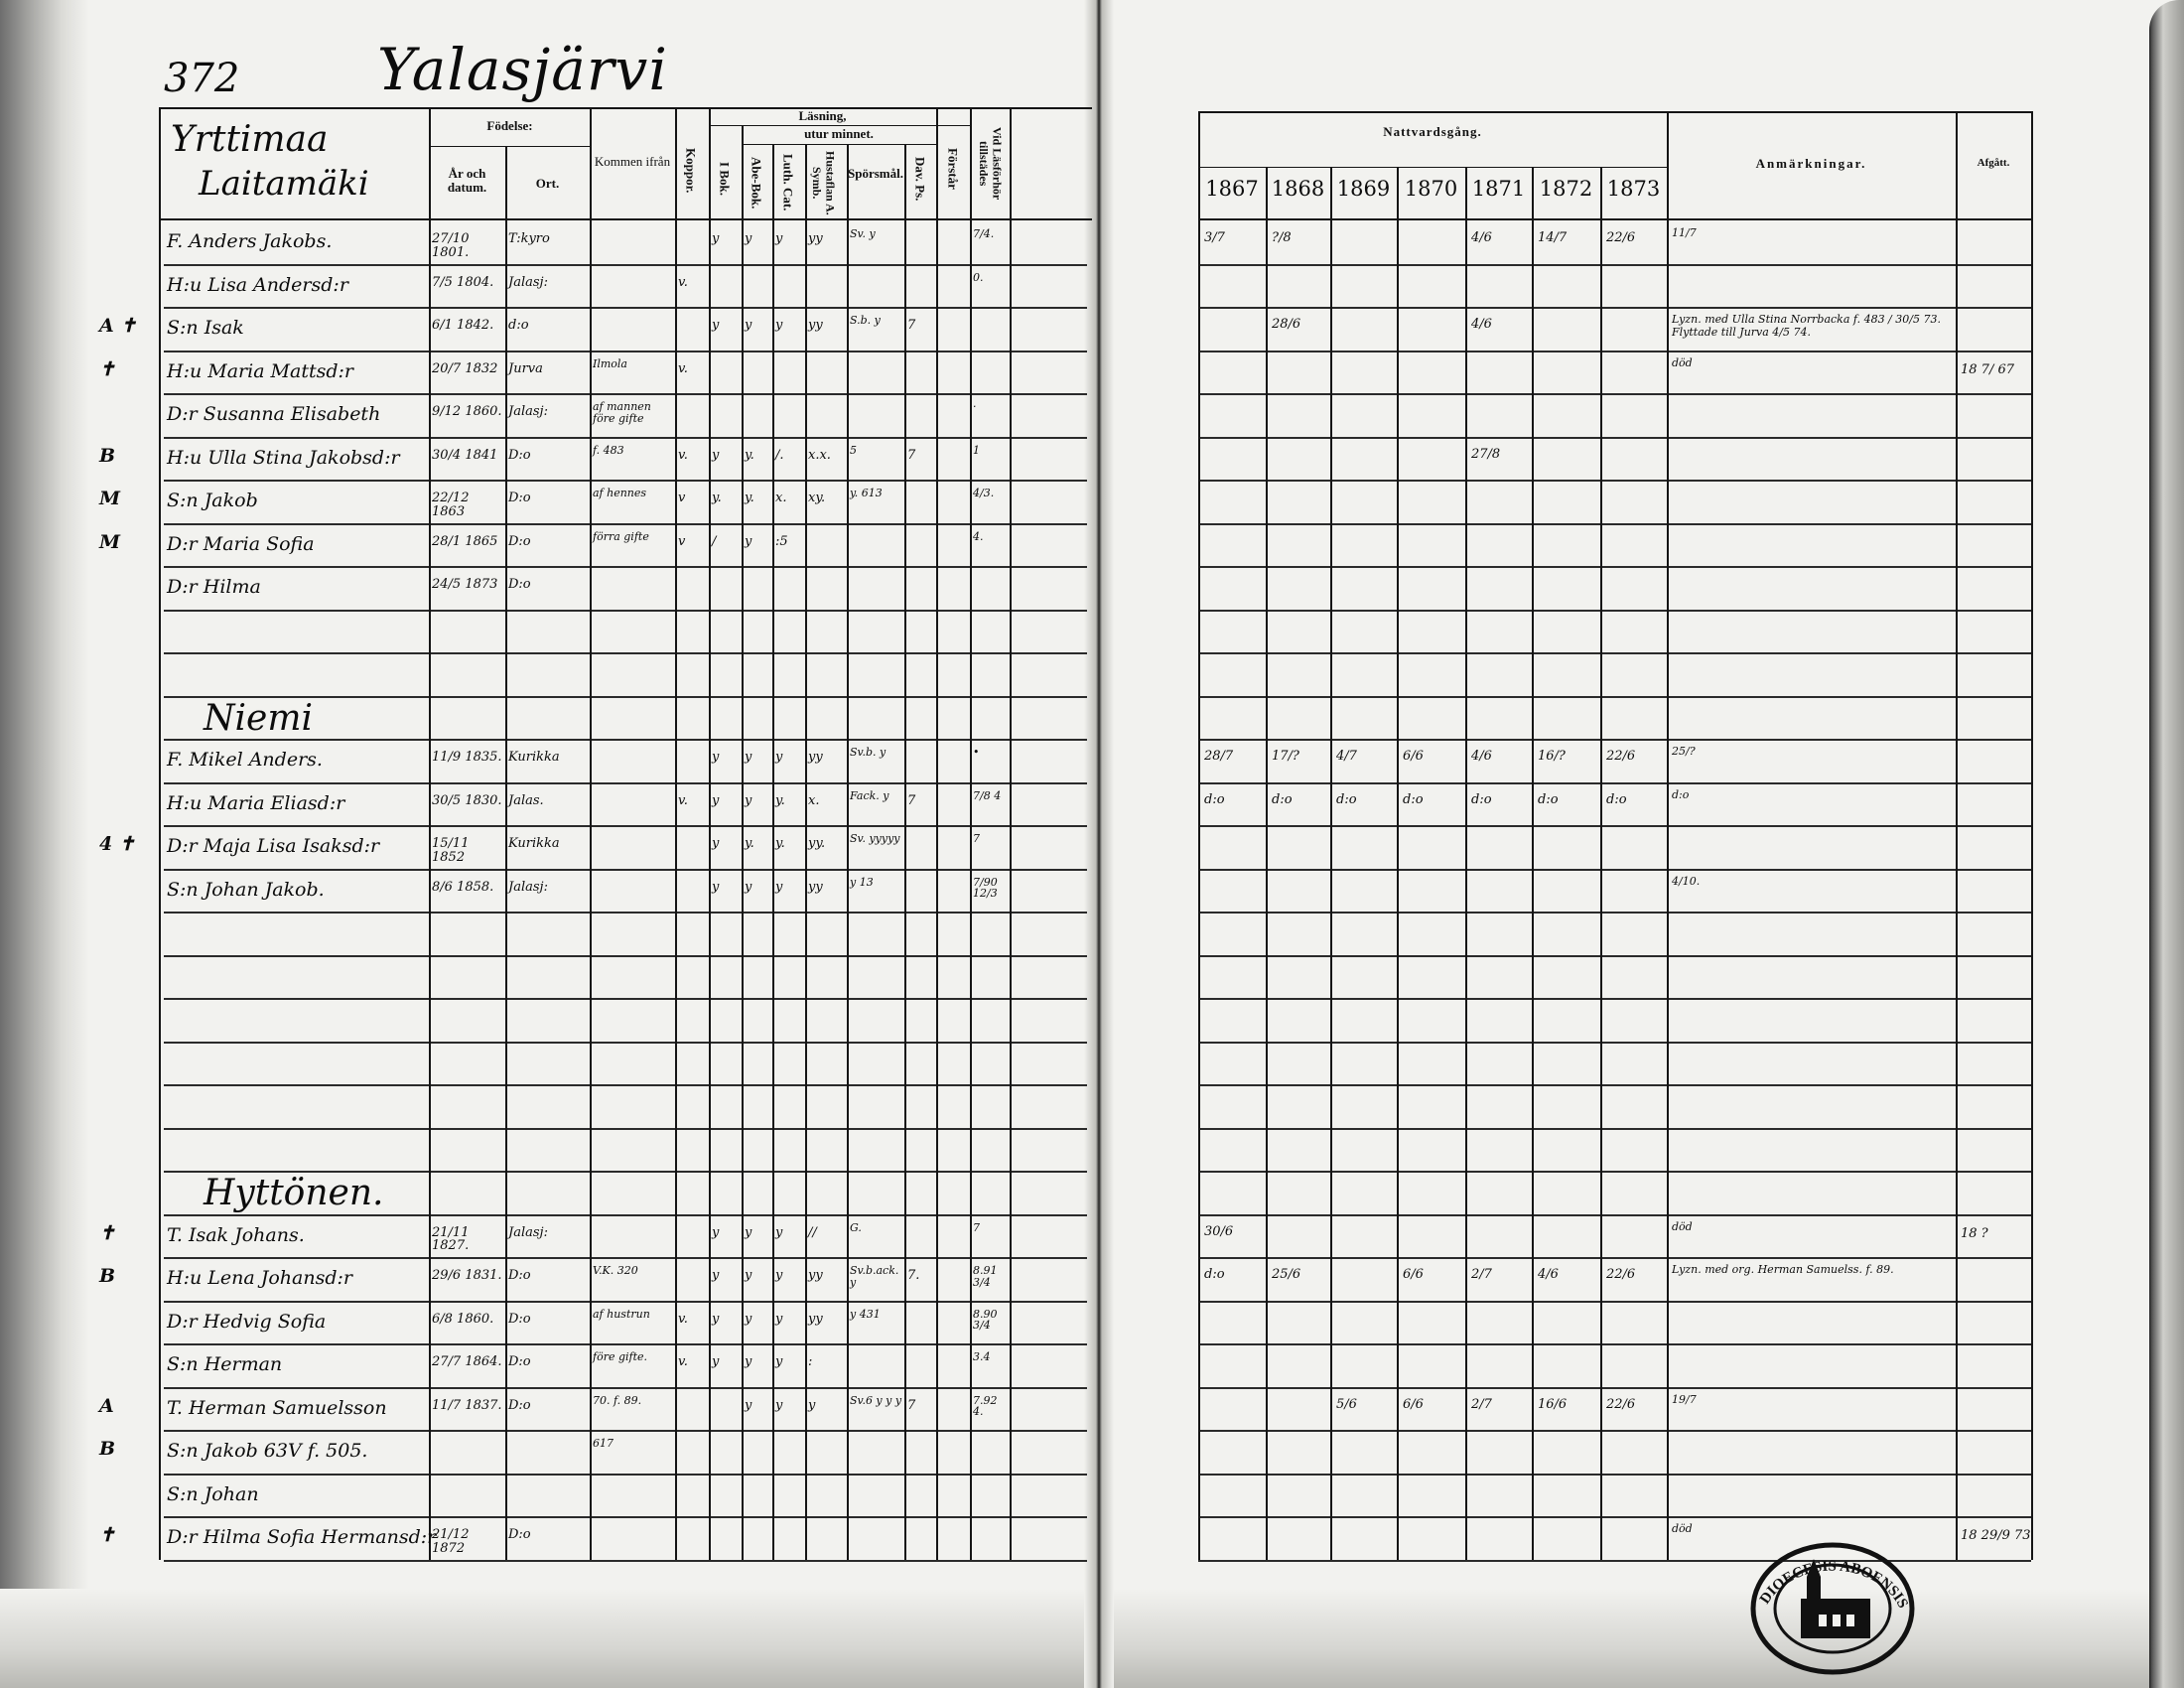 The image size is (2184, 1688). Describe the element at coordinates (250, 139) in the screenshot. I see `farm-title-1: Yrttimaa` at that location.